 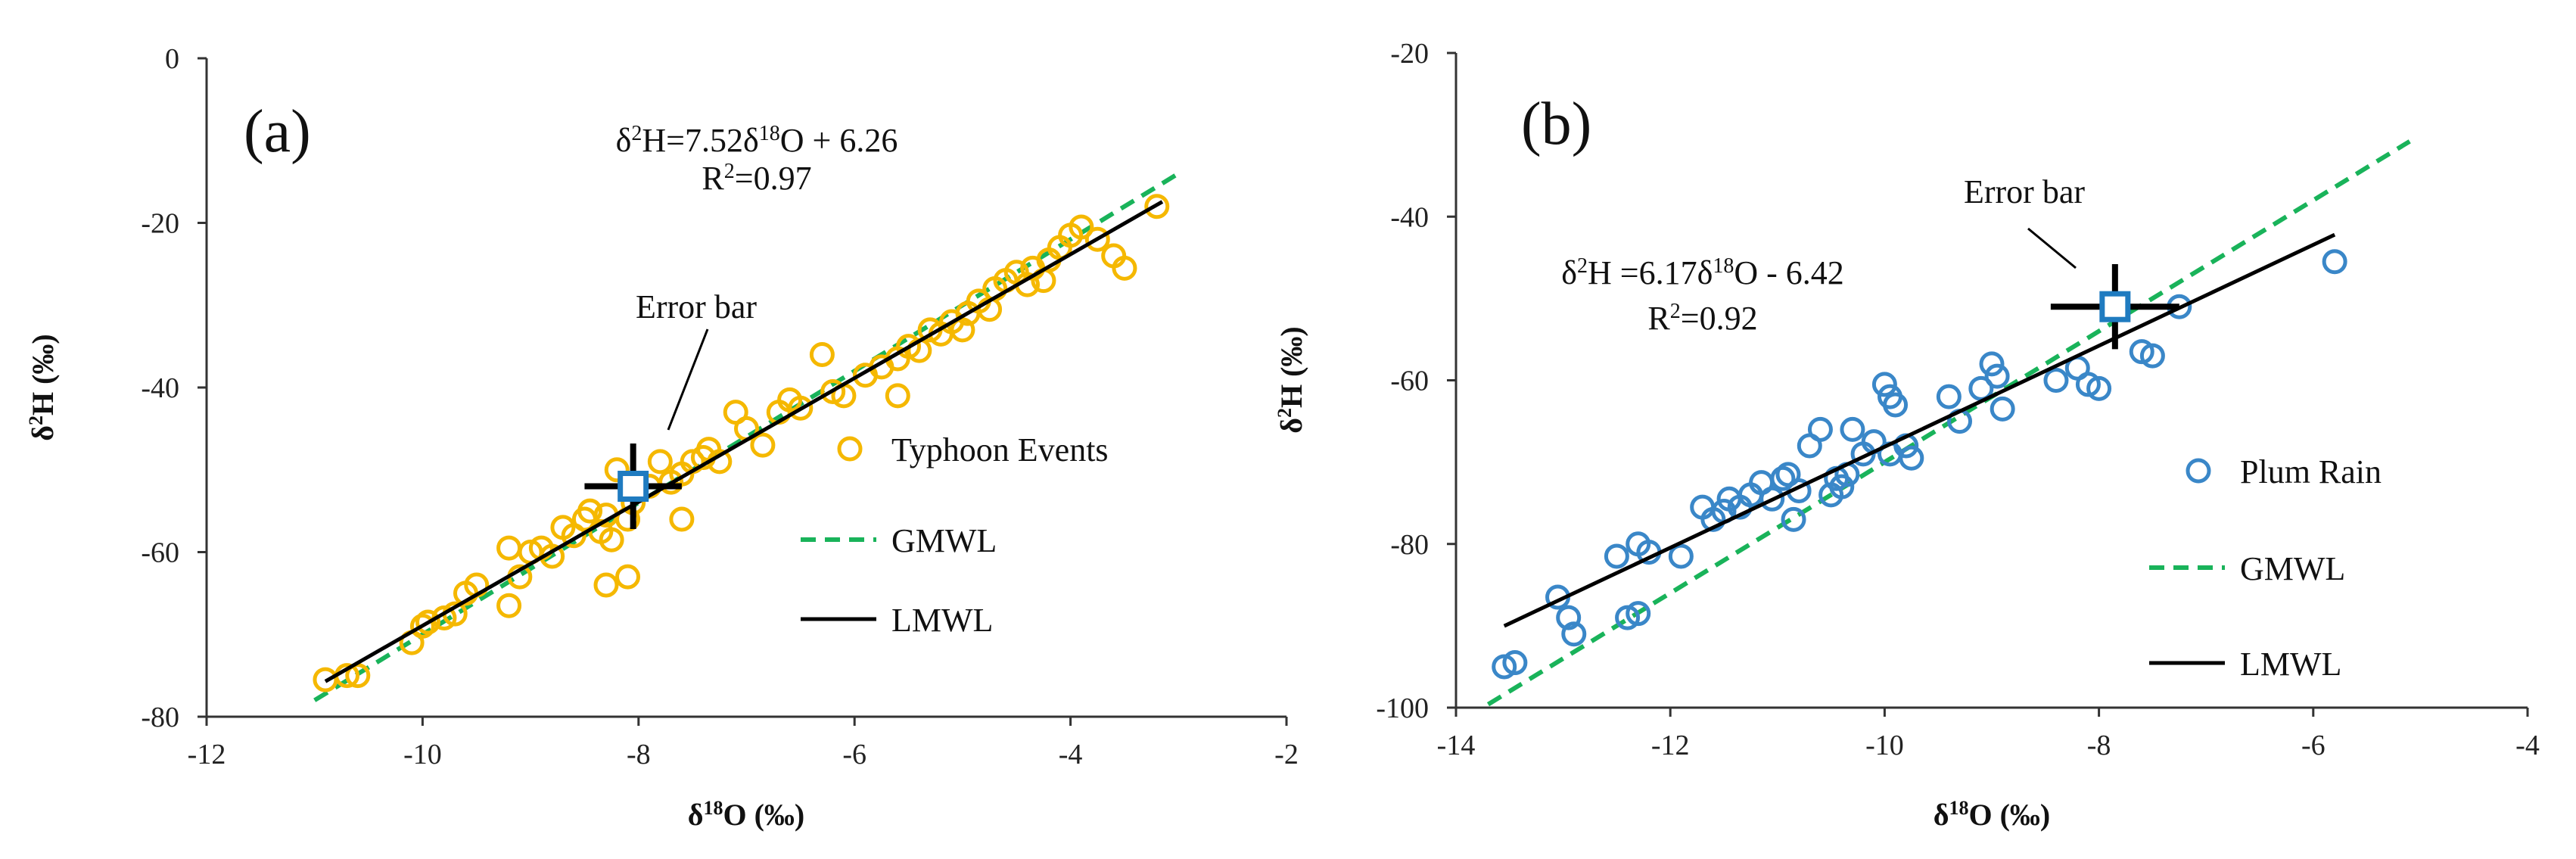 What do you see at coordinates (1402, 708) in the screenshot?
I see `y-tick-label: -100` at bounding box center [1402, 708].